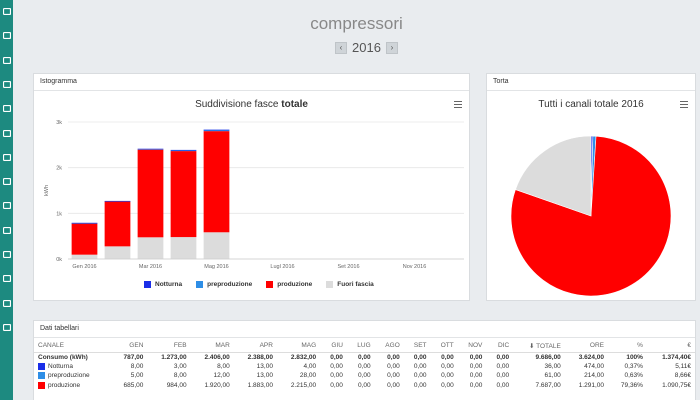  Describe the element at coordinates (6, 182) in the screenshot. I see `user-icon` at that location.